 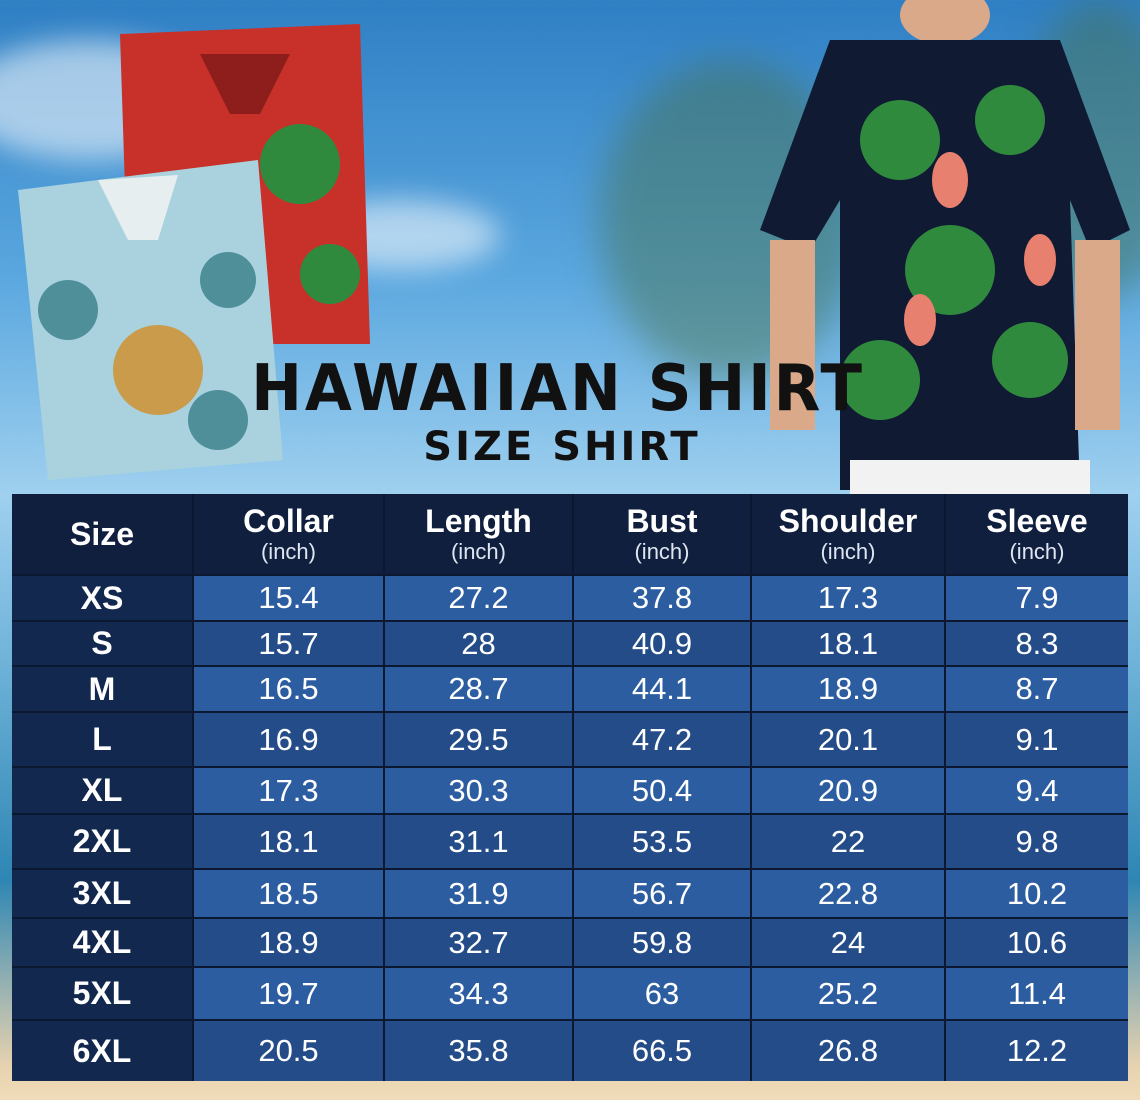 I want to click on size-label-cell: M, so click(x=102, y=689).